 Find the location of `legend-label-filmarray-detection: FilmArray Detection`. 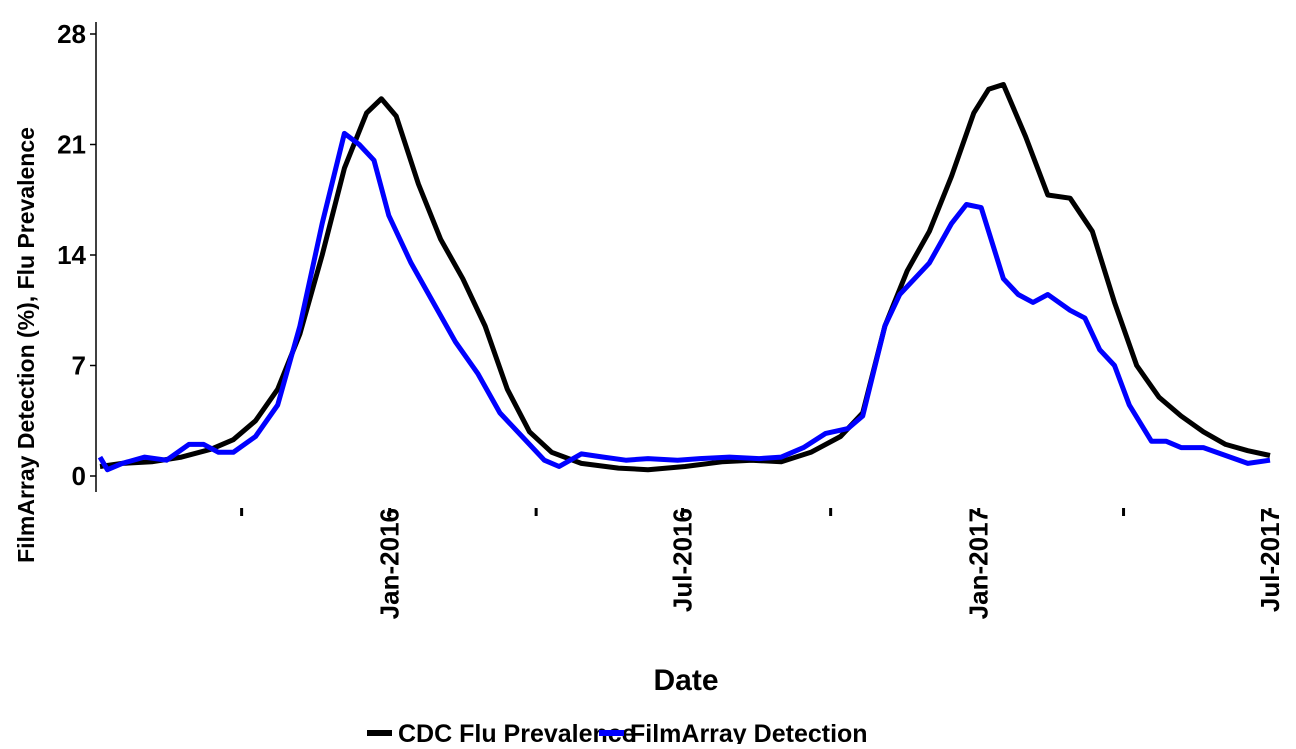

legend-label-filmarray-detection: FilmArray Detection is located at coordinates (749, 732).